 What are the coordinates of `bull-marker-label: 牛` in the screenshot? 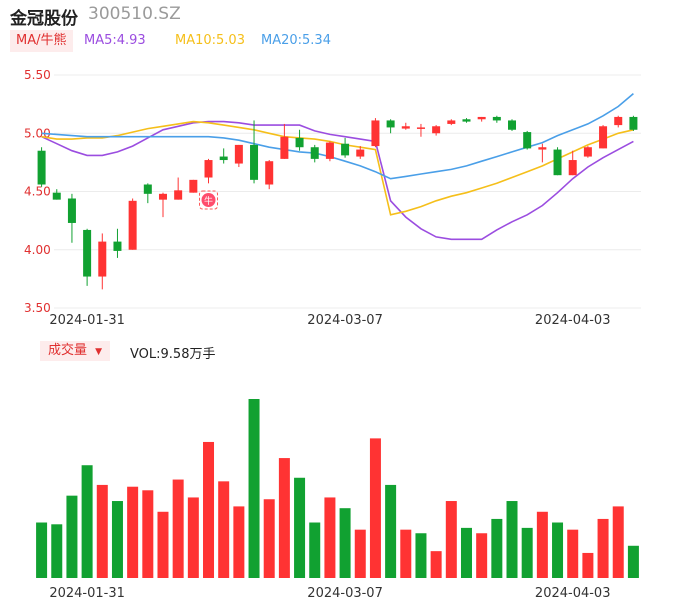 It's located at (208, 201).